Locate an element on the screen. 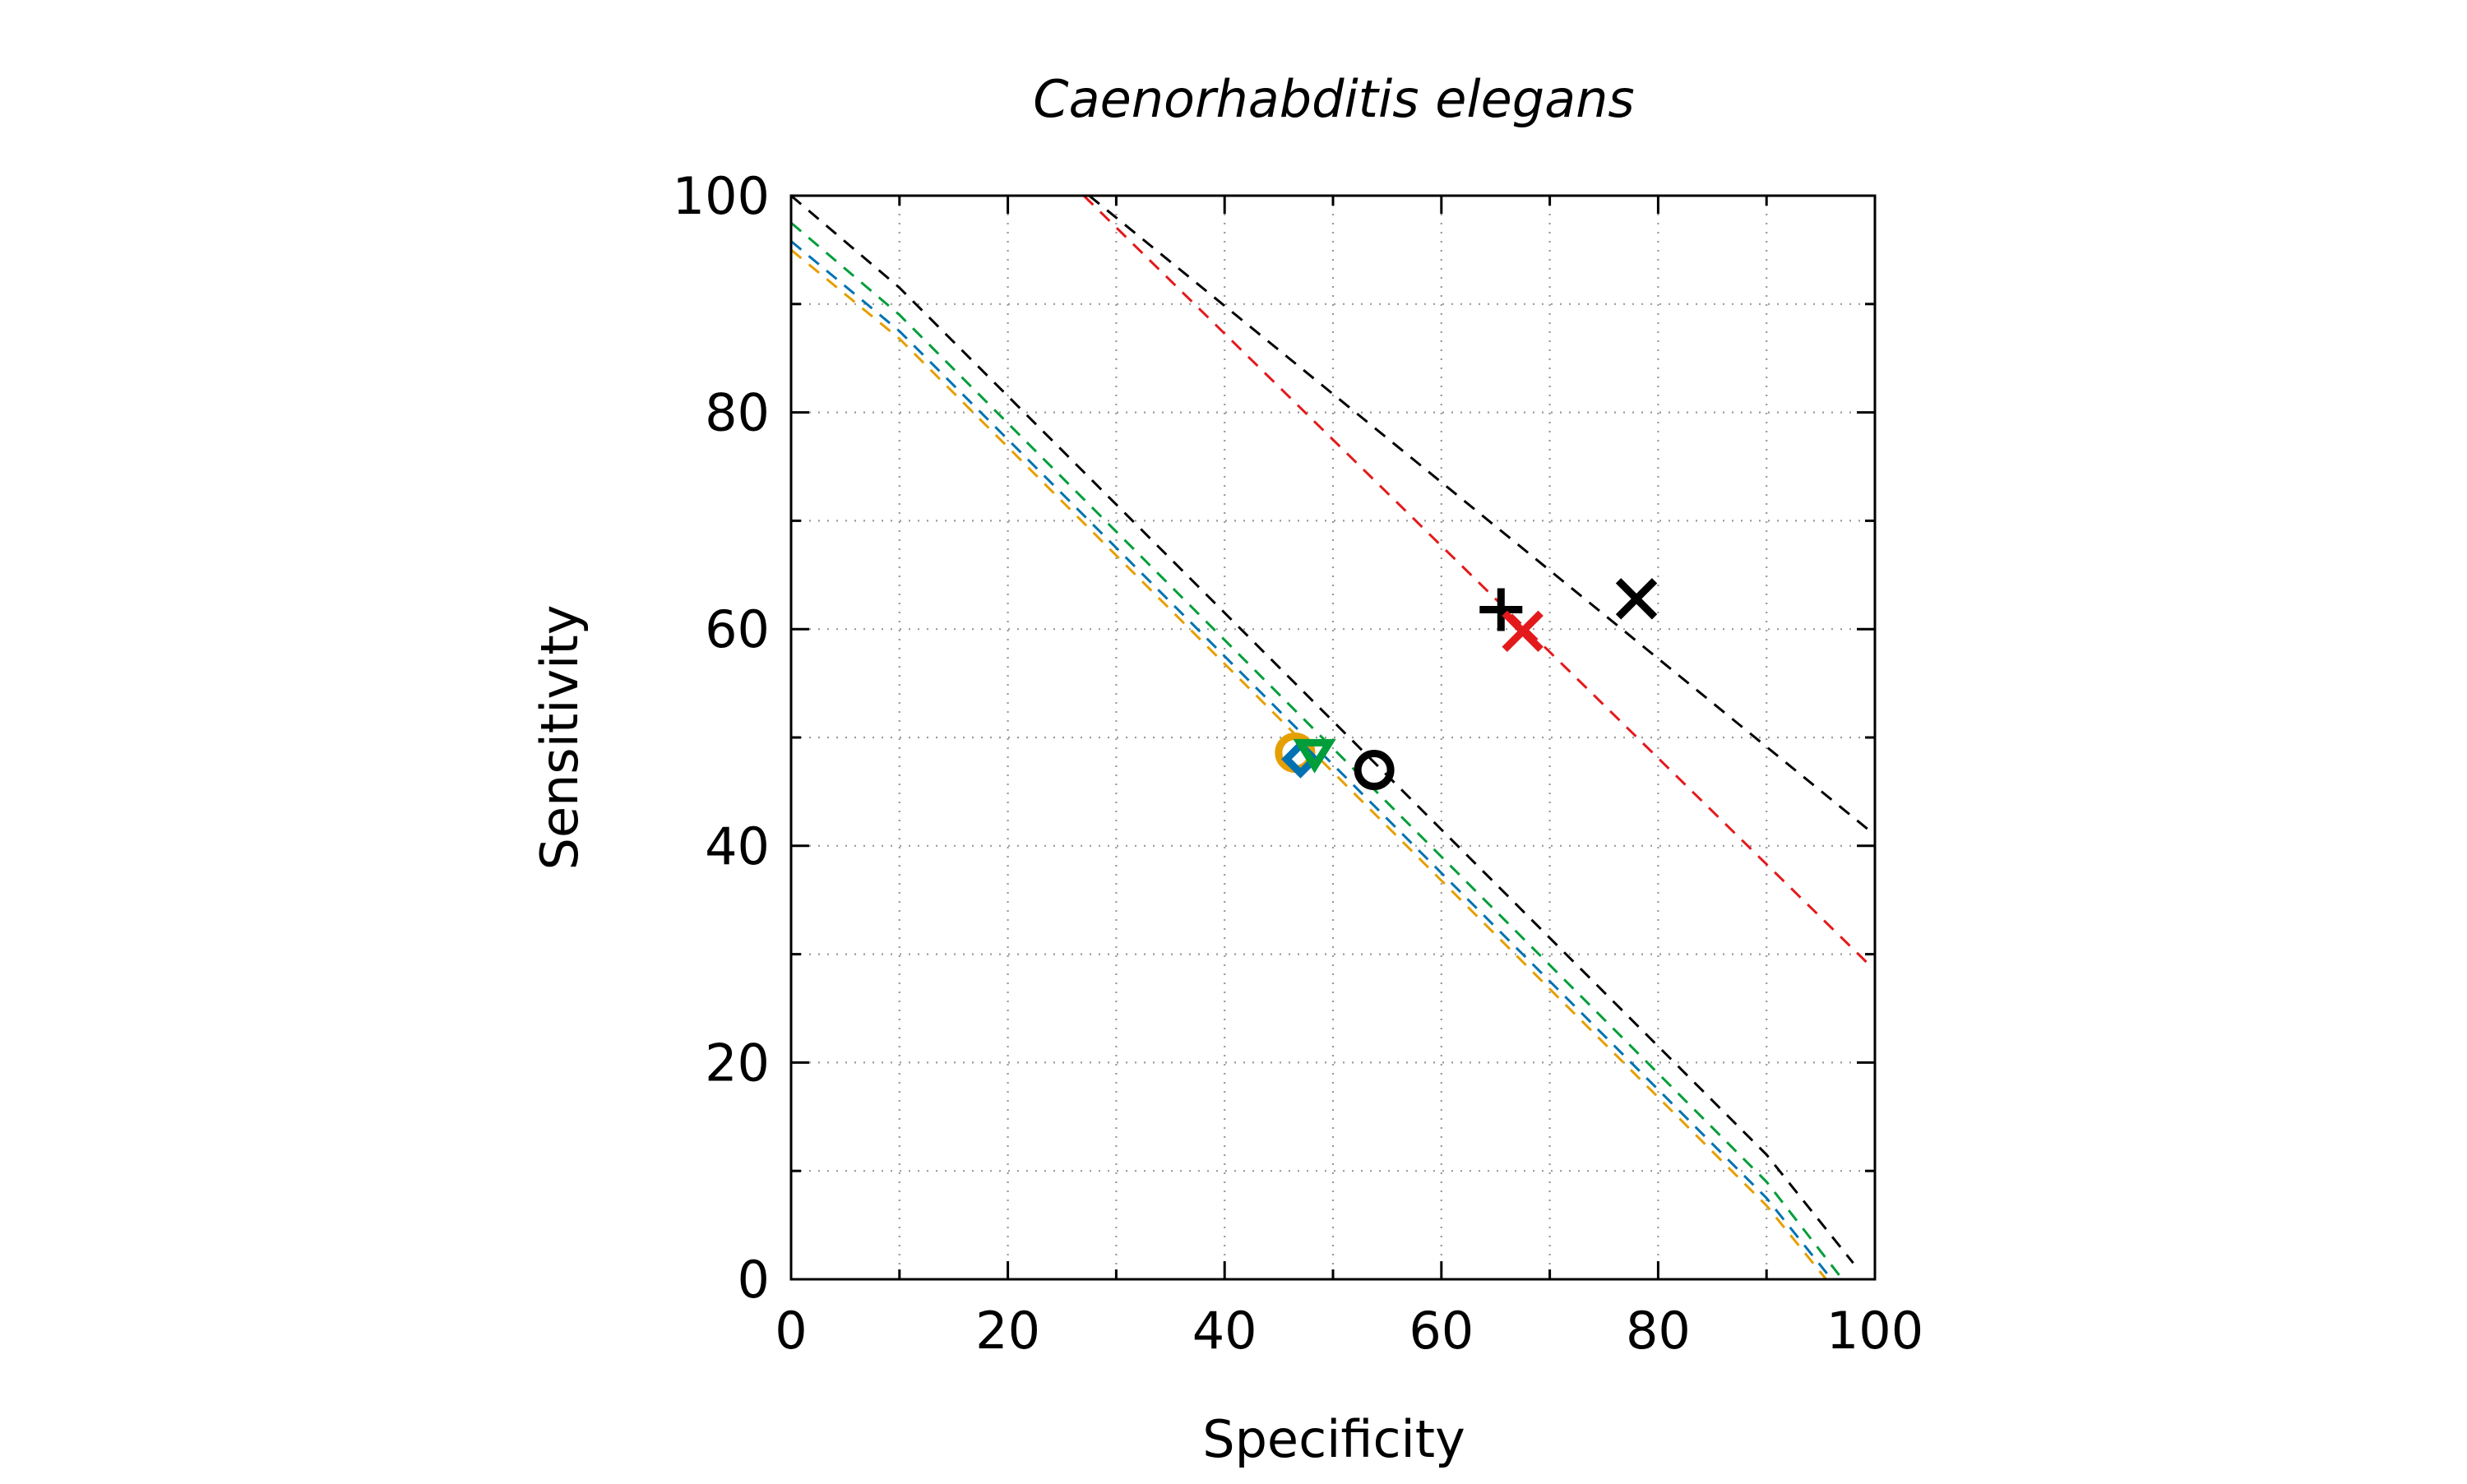 The width and height of the screenshot is (2467, 1484). y-tick-label: 100 is located at coordinates (721, 196).